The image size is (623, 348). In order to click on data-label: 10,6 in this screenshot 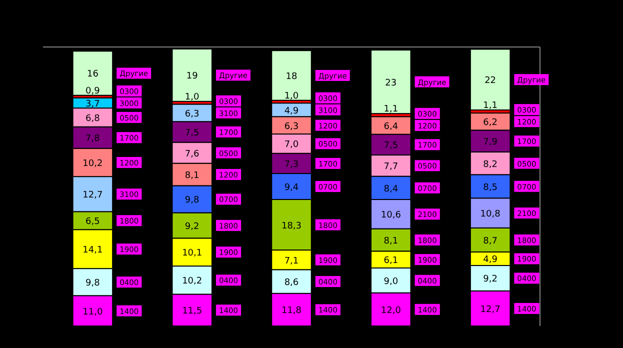, I will do `click(391, 215)`.